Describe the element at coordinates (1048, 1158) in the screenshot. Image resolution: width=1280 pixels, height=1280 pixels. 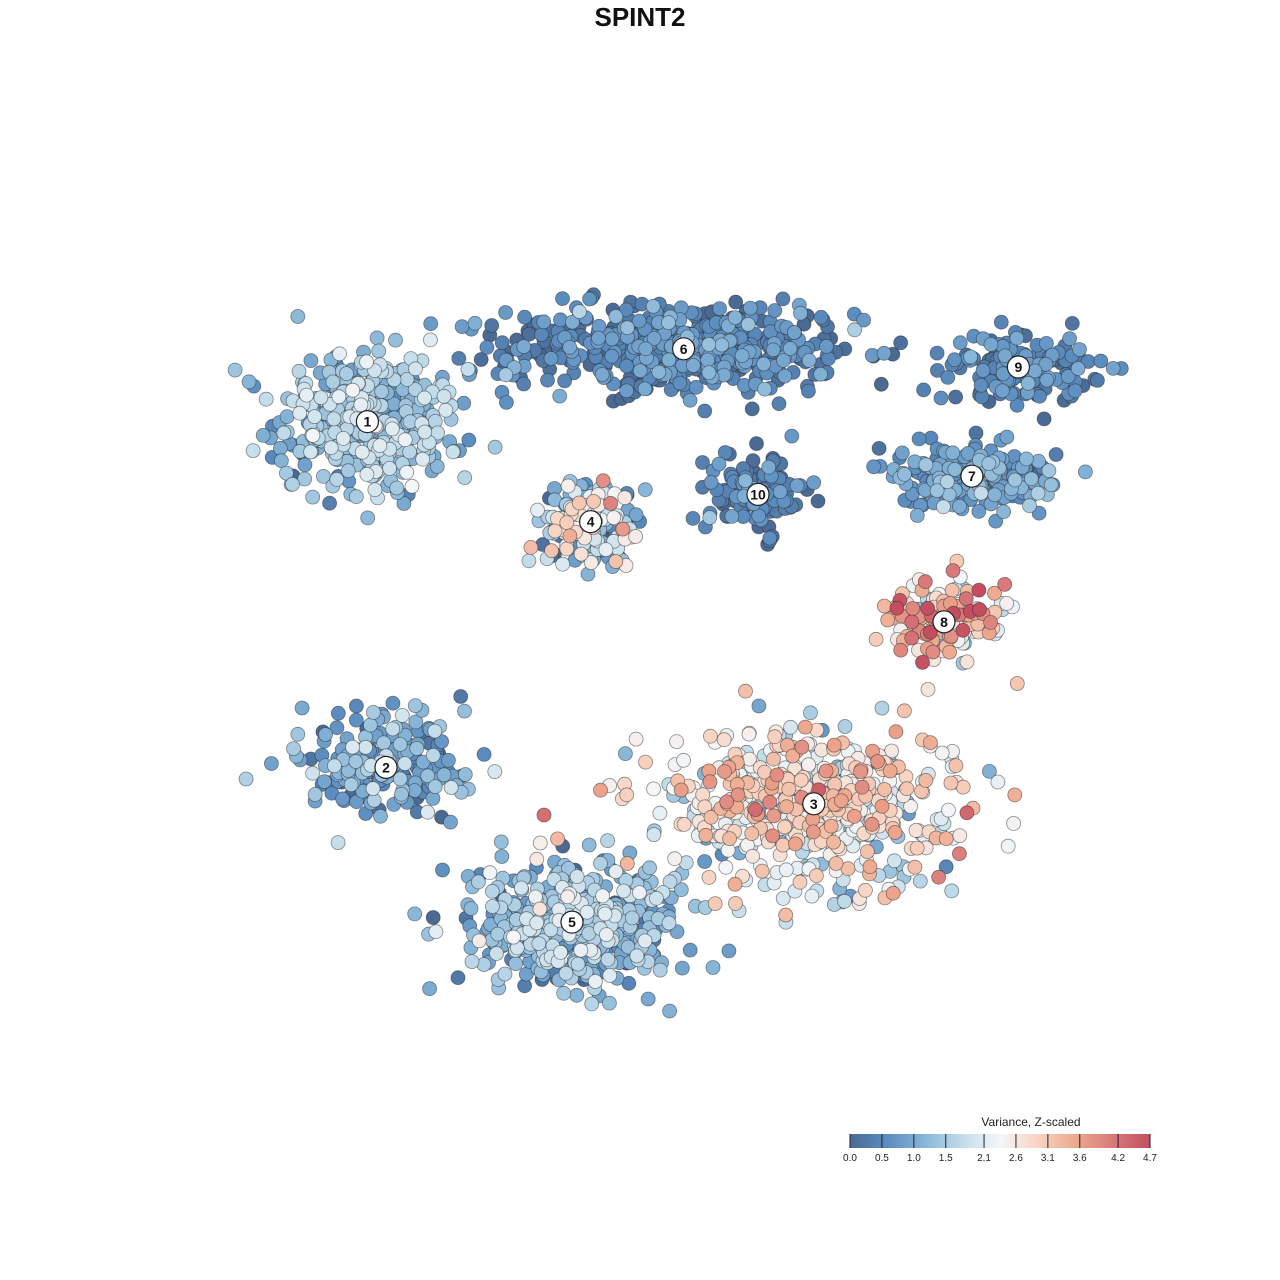
I see `legend-tick-label: 3.1` at that location.